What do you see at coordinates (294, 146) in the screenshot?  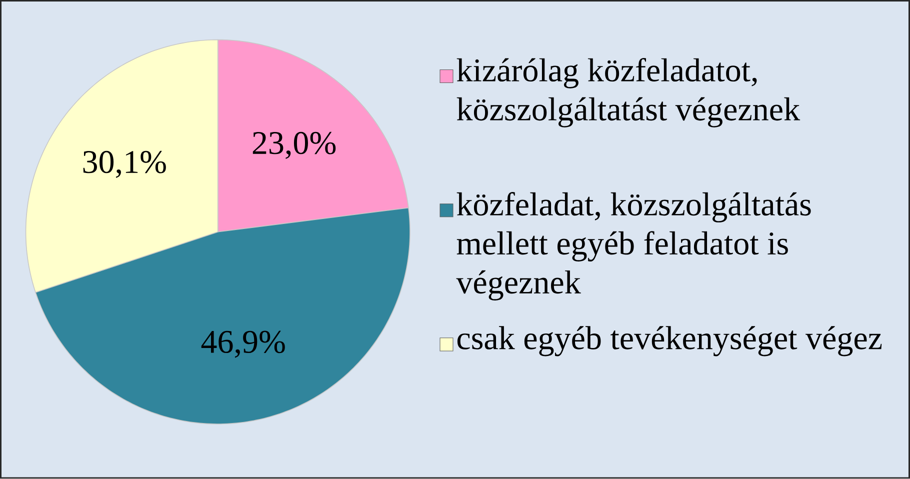 I see `data-label: 23,0%` at bounding box center [294, 146].